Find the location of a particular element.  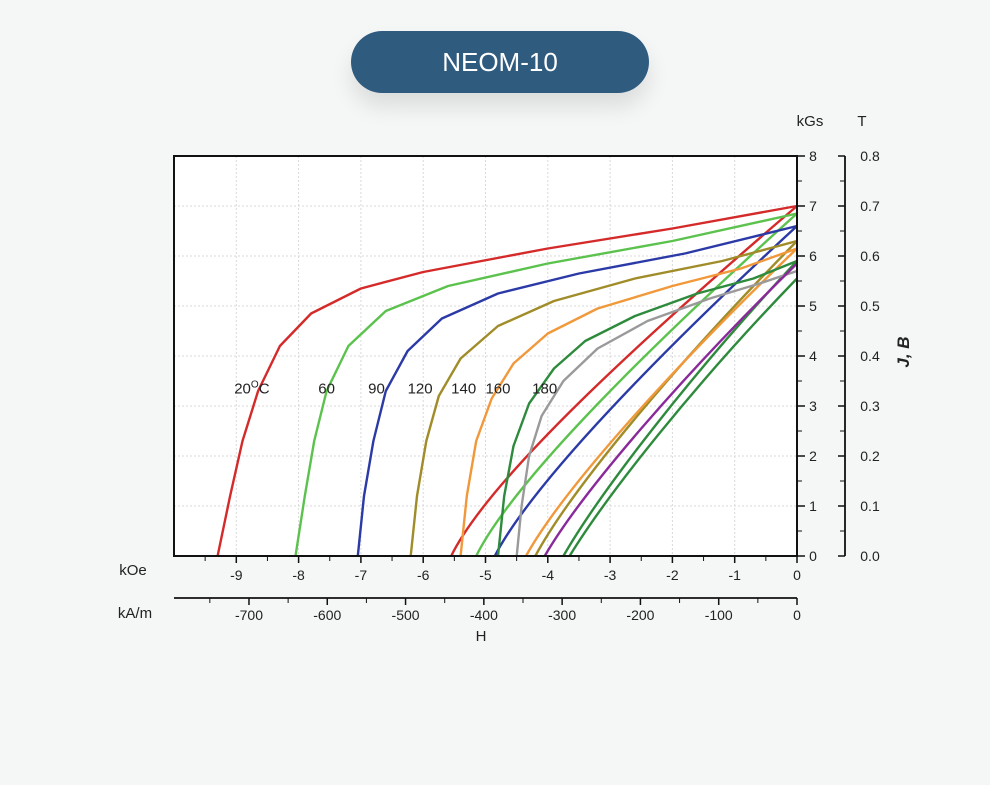

x-axis-label: H is located at coordinates (481, 636).